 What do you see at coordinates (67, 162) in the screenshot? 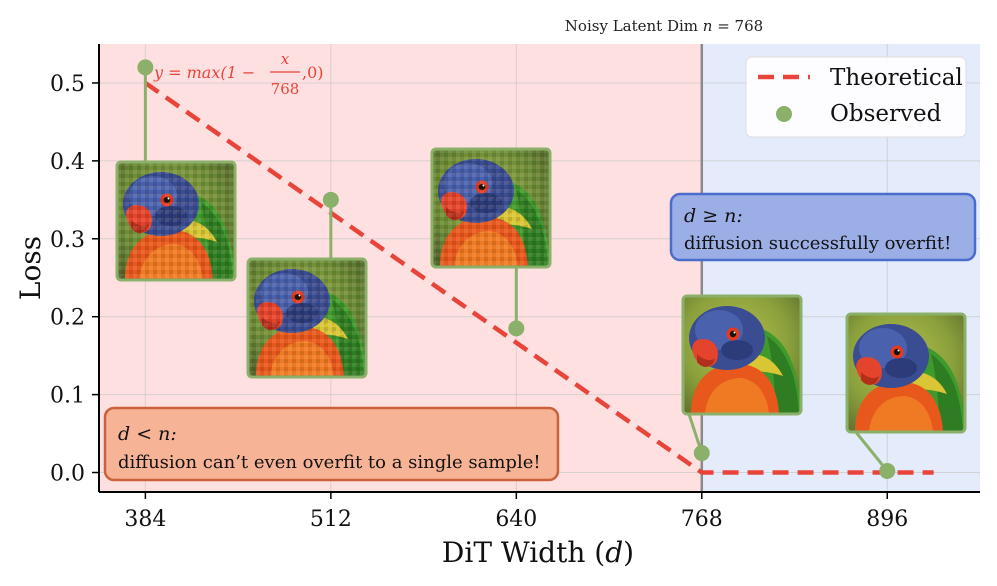
I see `y-tick-label: 0.4` at bounding box center [67, 162].